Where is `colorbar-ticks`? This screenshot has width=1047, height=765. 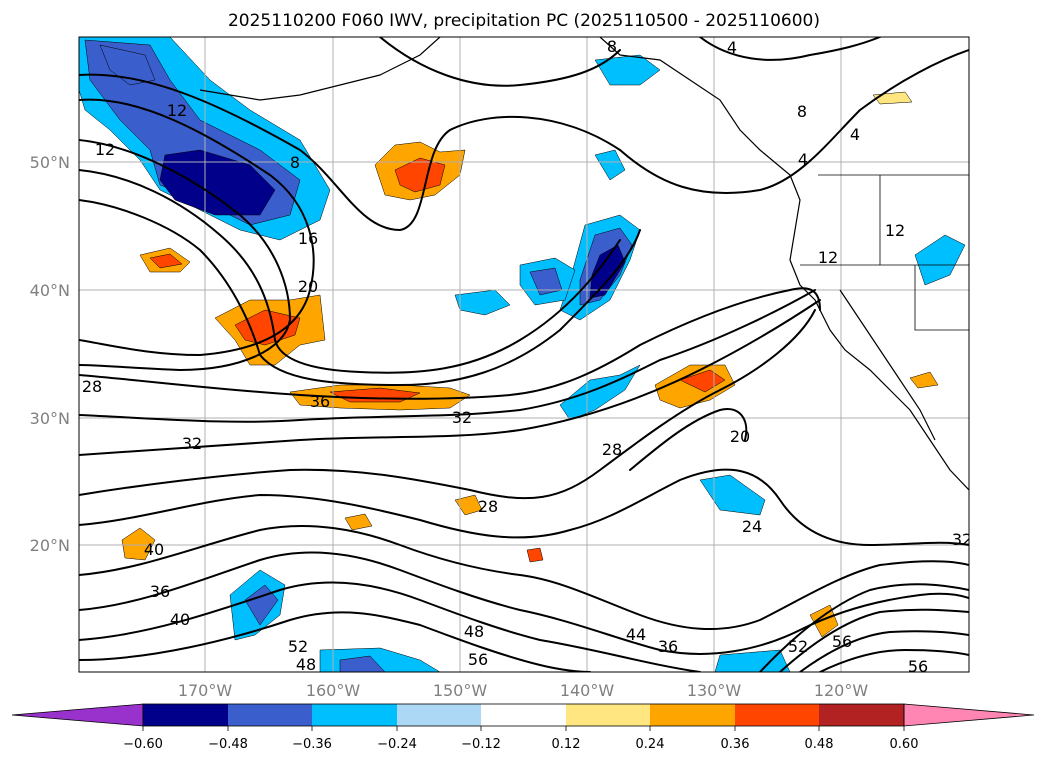
colorbar-ticks is located at coordinates (523, 728).